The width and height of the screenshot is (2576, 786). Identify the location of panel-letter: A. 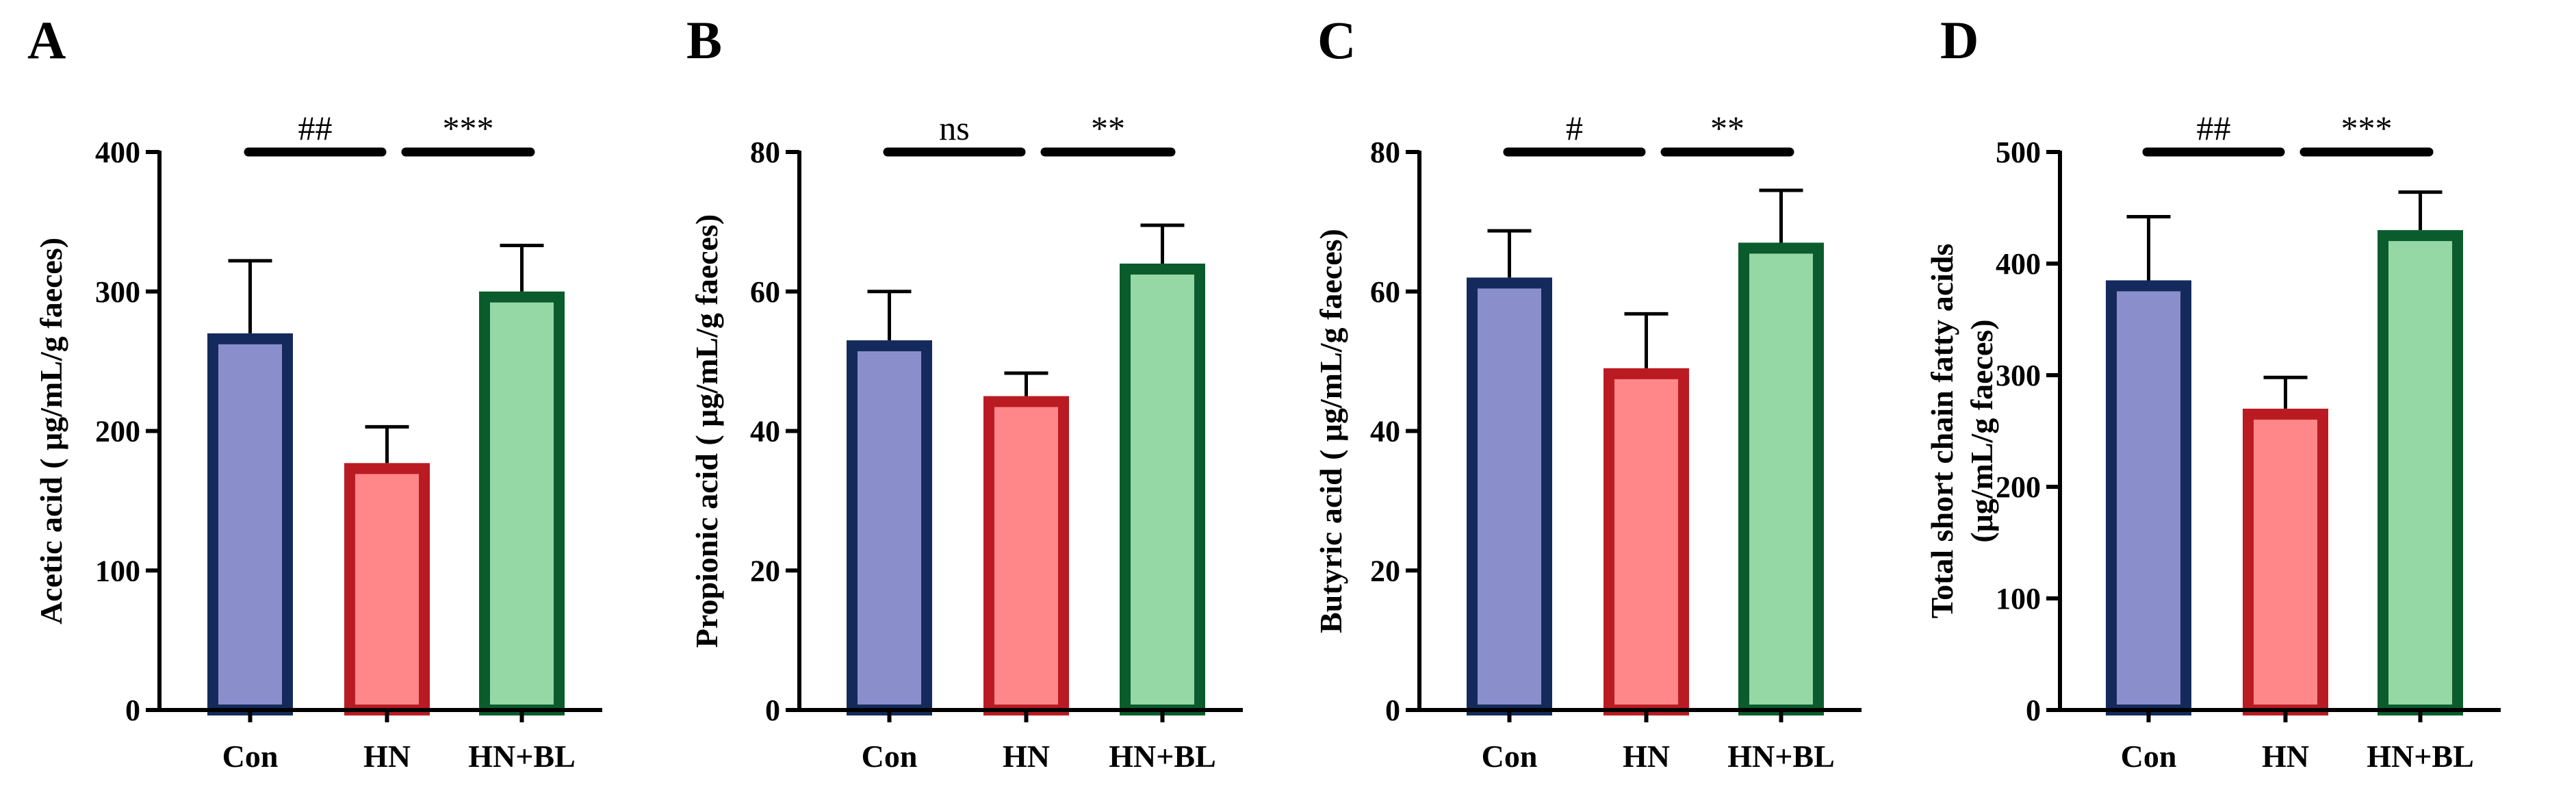
(46, 40).